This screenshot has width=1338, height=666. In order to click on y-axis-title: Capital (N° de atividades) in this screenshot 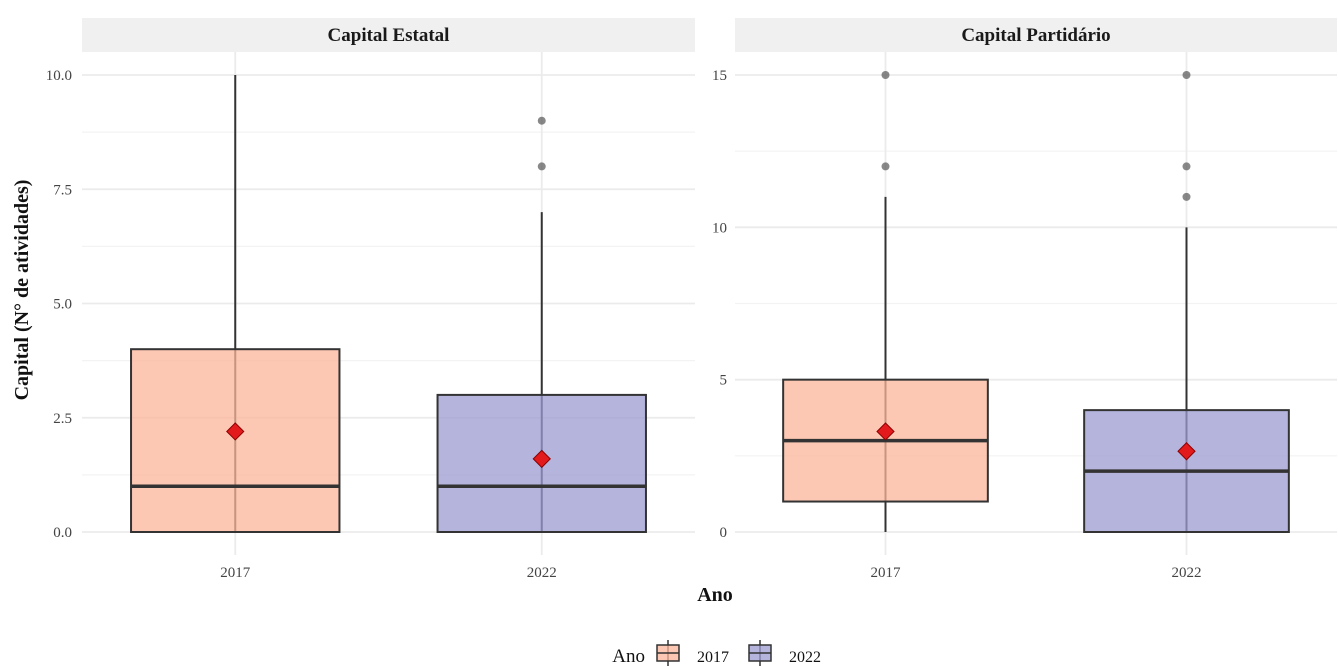, I will do `click(22, 290)`.